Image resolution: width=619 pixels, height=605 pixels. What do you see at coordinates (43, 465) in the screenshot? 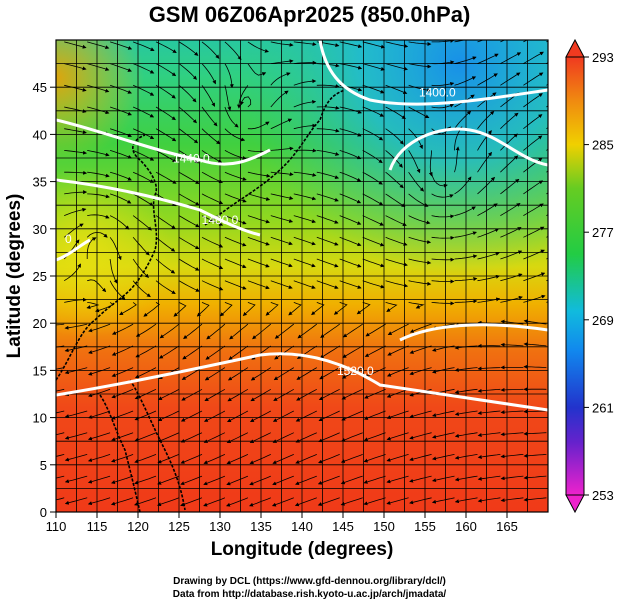
I see `y-tick-label: 5` at bounding box center [43, 465].